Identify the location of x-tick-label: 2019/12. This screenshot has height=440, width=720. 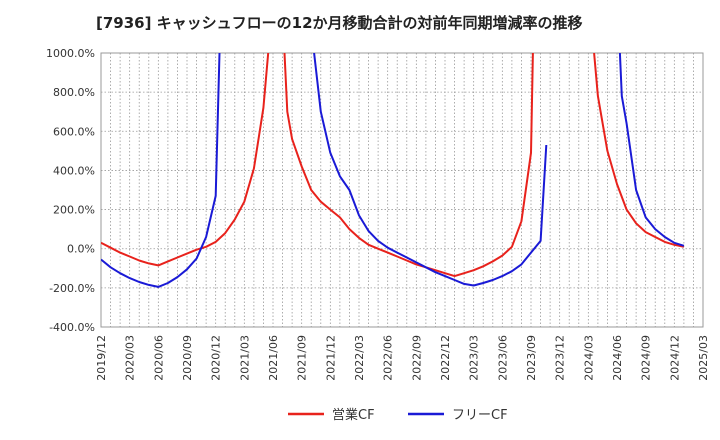
(101, 358).